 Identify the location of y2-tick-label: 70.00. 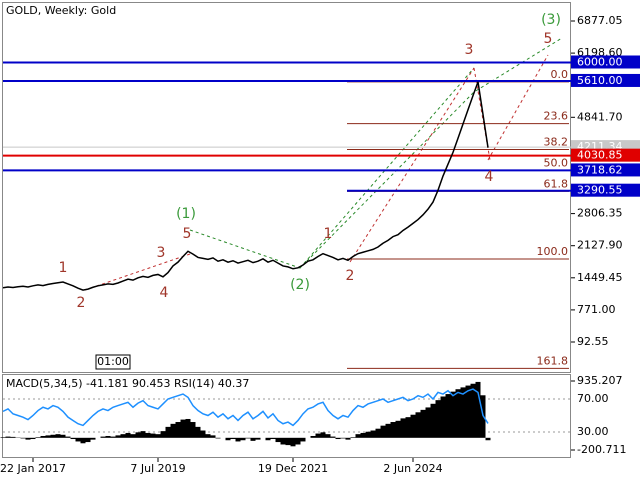
(593, 398).